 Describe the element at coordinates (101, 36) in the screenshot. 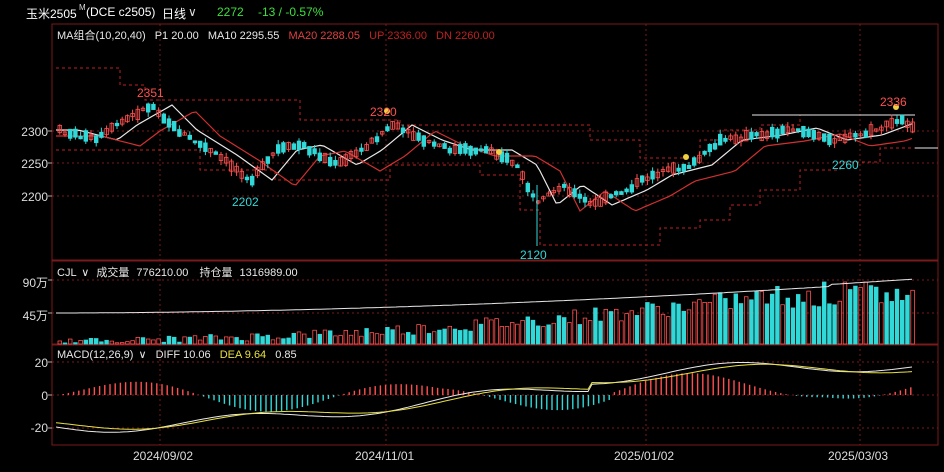

I see `ma-indicator-name: MA组合(10,20,40)` at that location.